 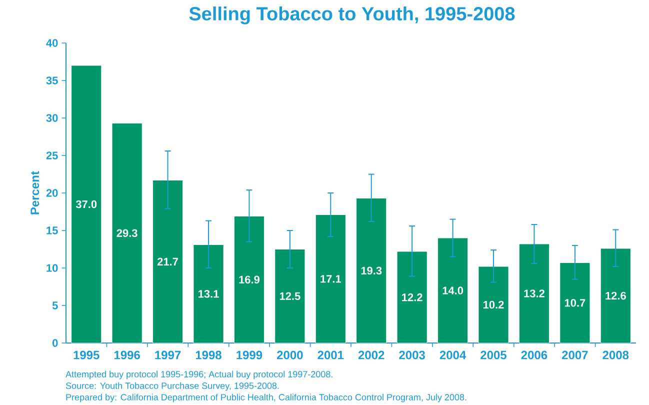 I want to click on x-tick-label: 2005, so click(x=493, y=355).